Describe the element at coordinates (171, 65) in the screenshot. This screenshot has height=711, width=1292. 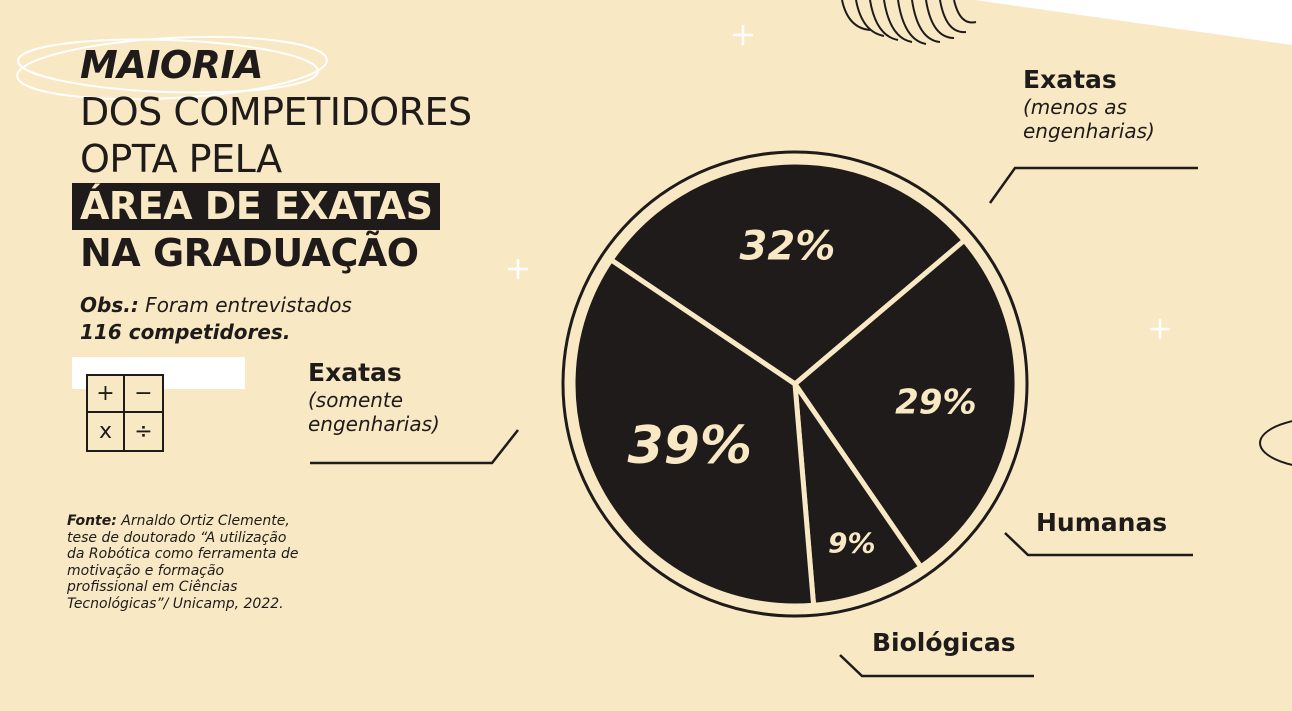
I see `title-line-1: MAIORIA` at that location.